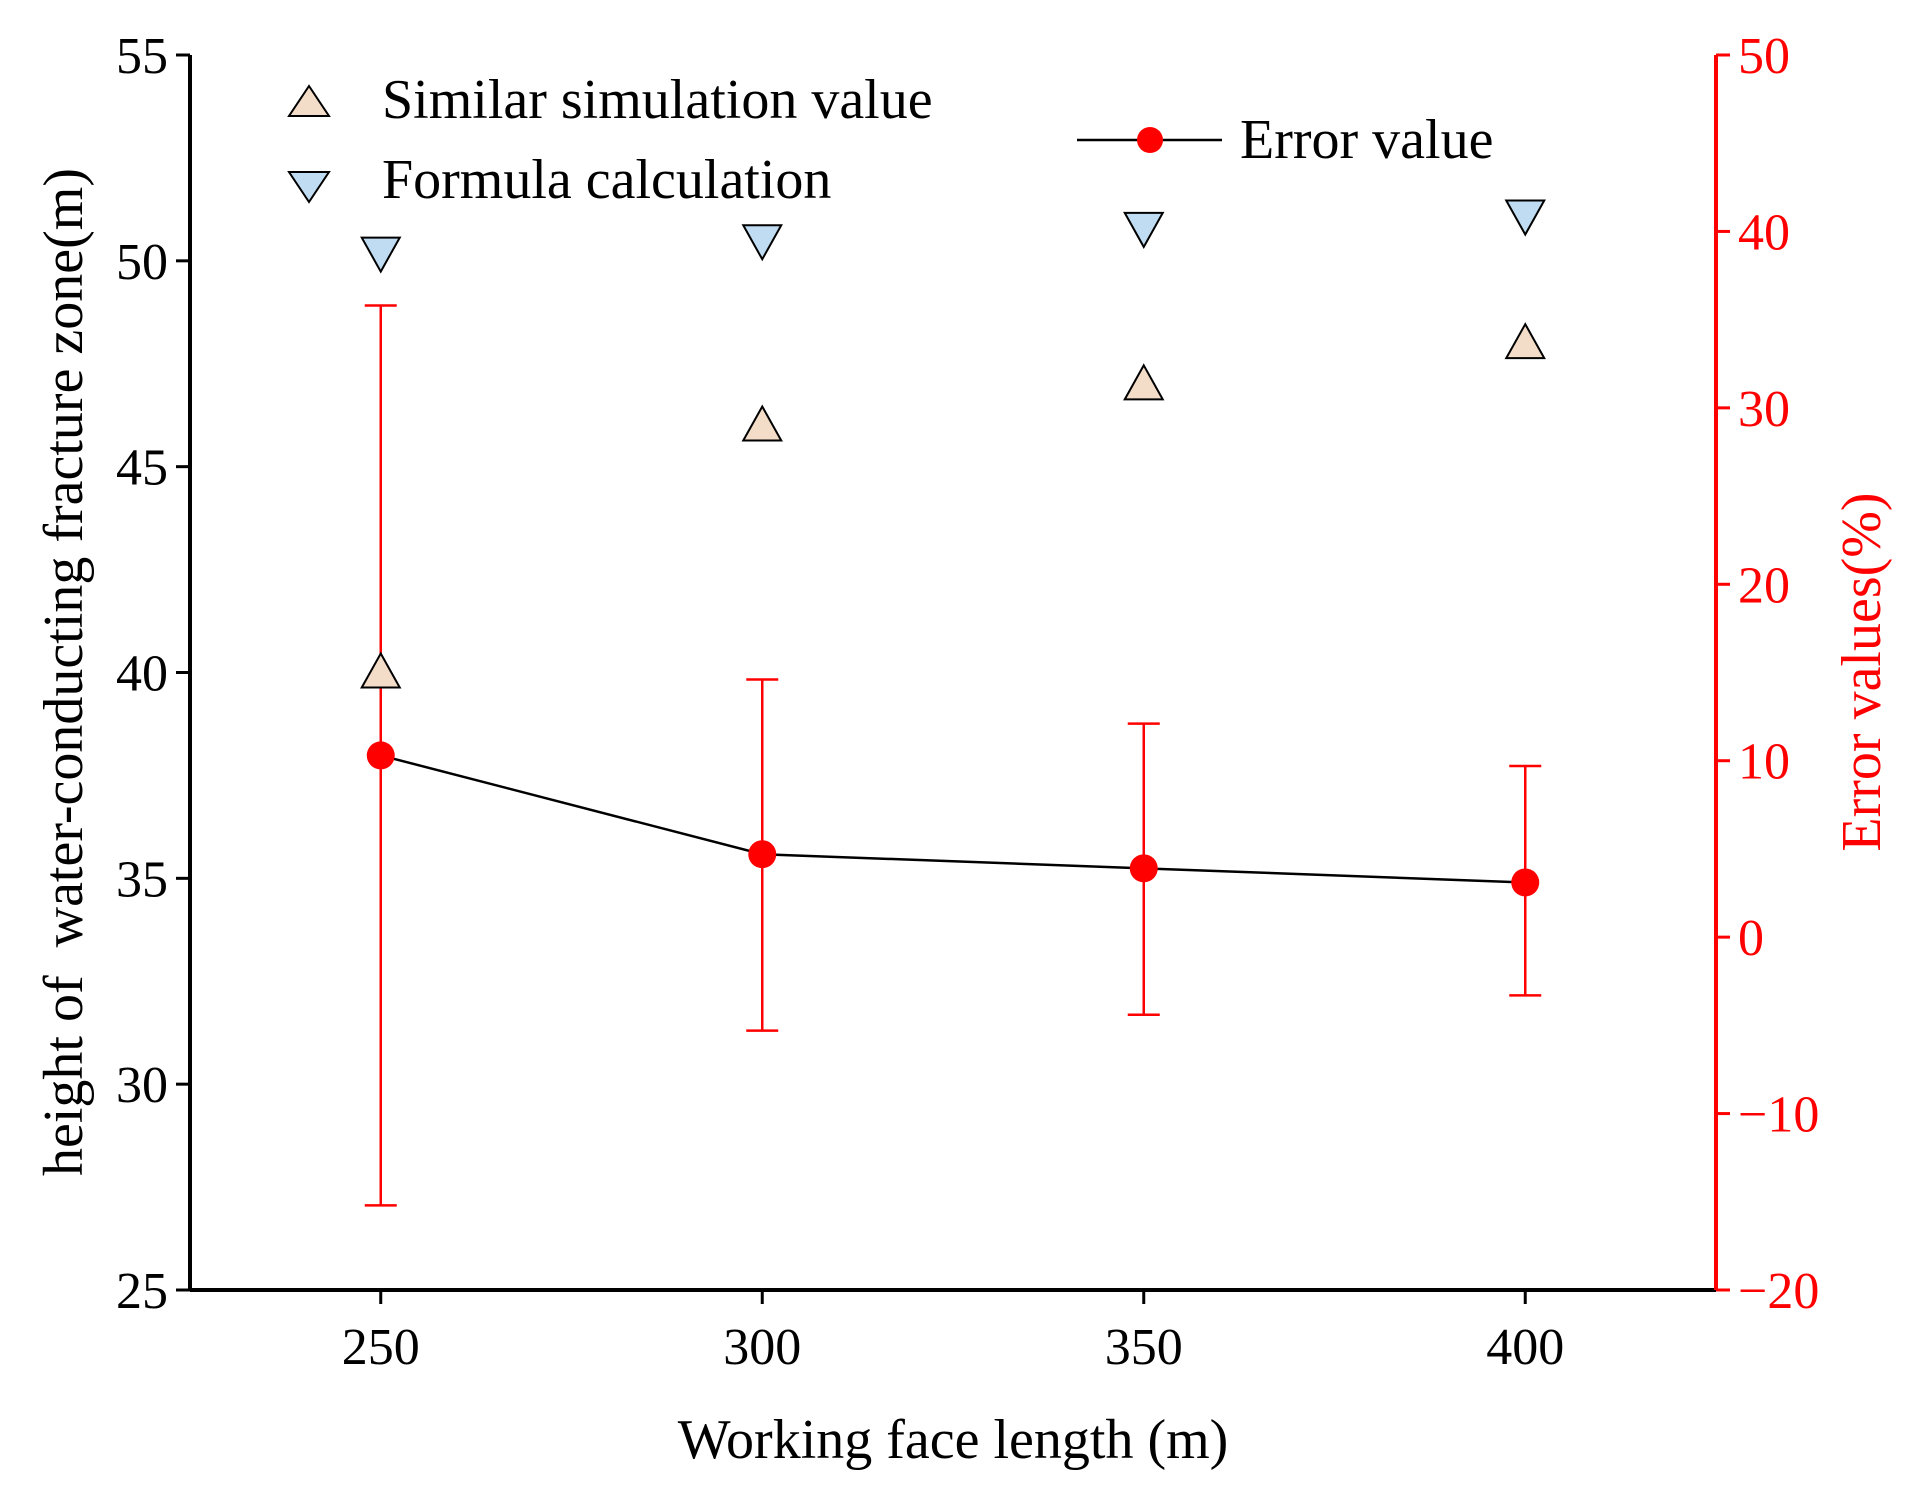 The image size is (1926, 1502). I want to click on y-right-axis-label: Error values(%), so click(1862, 671).